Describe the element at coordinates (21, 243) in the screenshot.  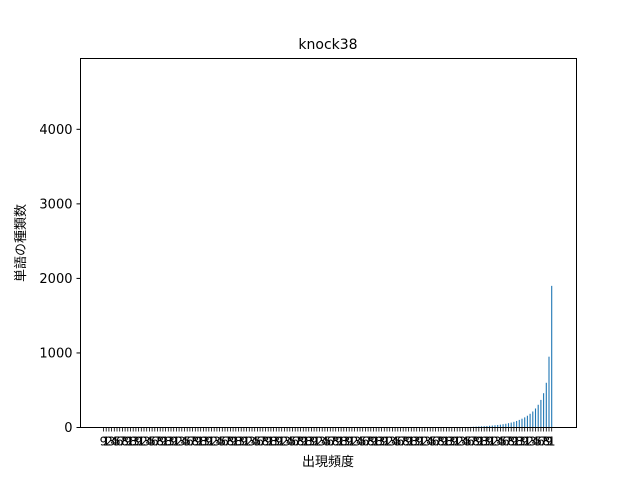
I see `y-axis-label: 単語の種類数` at that location.